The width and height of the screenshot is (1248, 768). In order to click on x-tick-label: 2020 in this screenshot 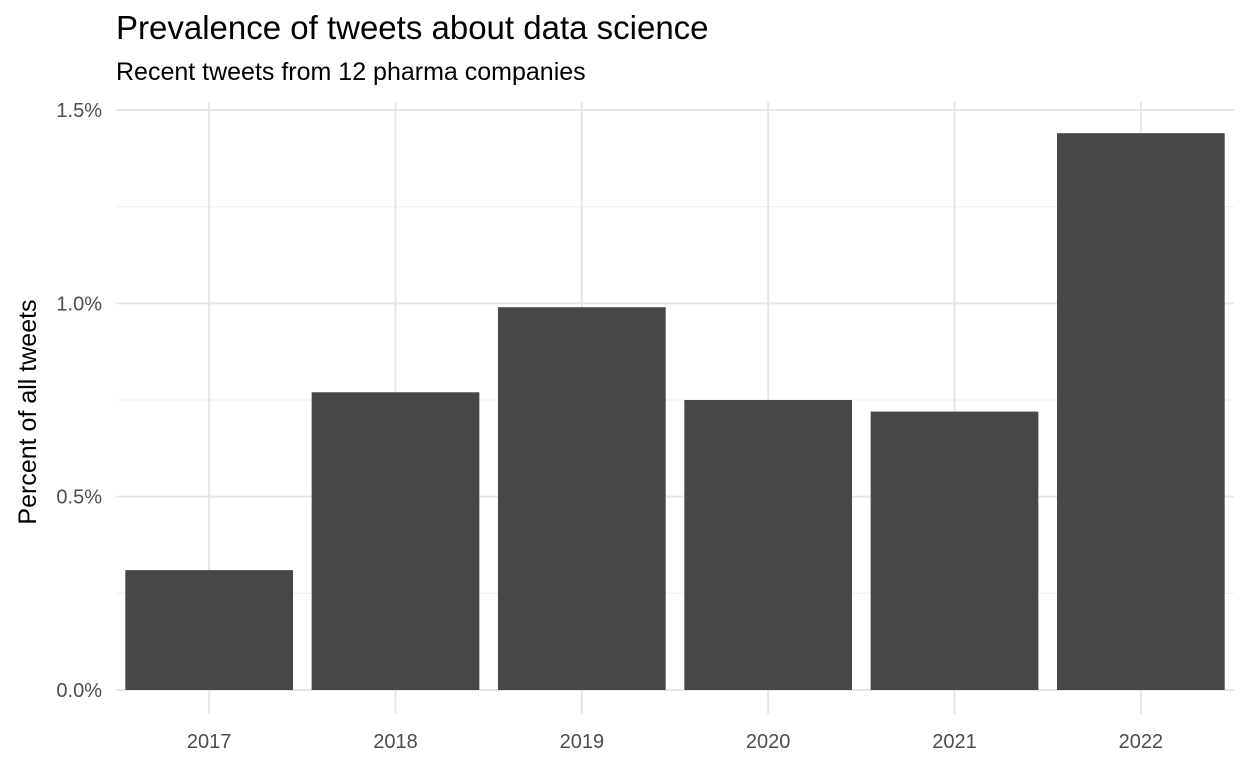, I will do `click(768, 742)`.